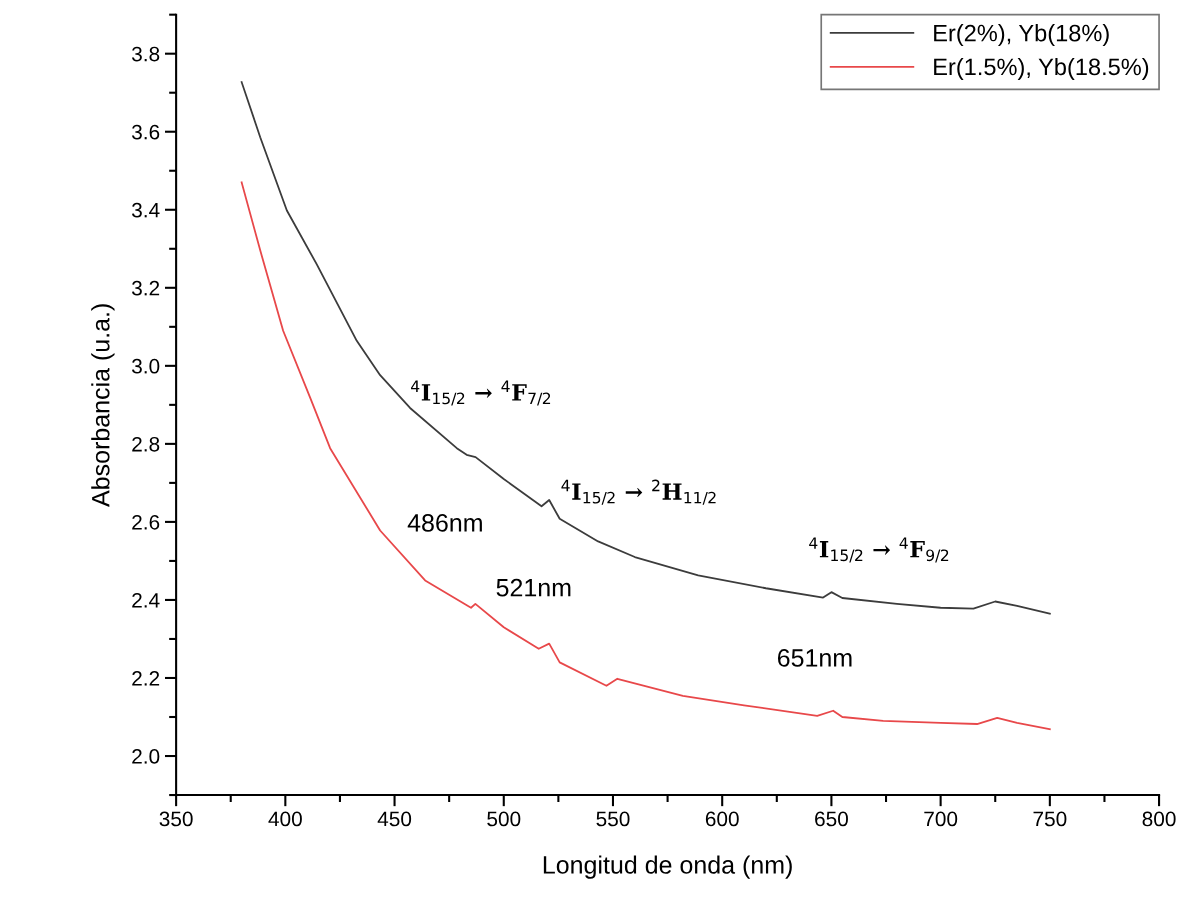 Image resolution: width=1190 pixels, height=917 pixels. Describe the element at coordinates (504, 819) in the screenshot. I see `x-tick-label: 500` at that location.